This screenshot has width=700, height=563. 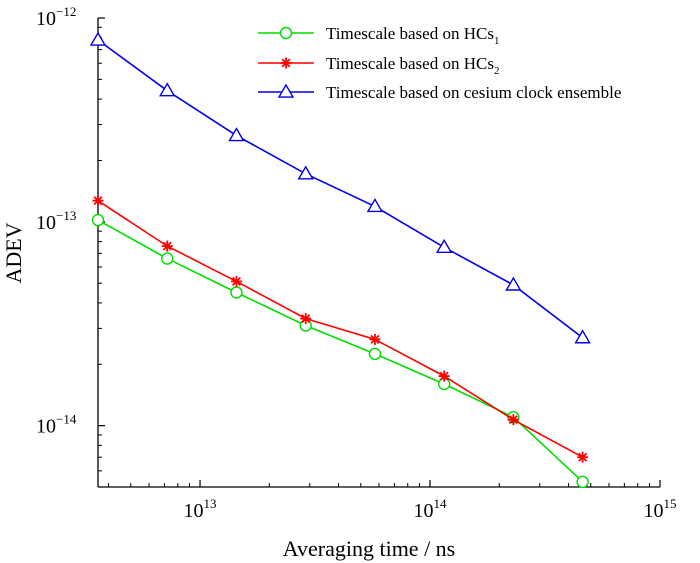 I want to click on legend-label: Timescale based on cesium clock ensemble, so click(x=473, y=92).